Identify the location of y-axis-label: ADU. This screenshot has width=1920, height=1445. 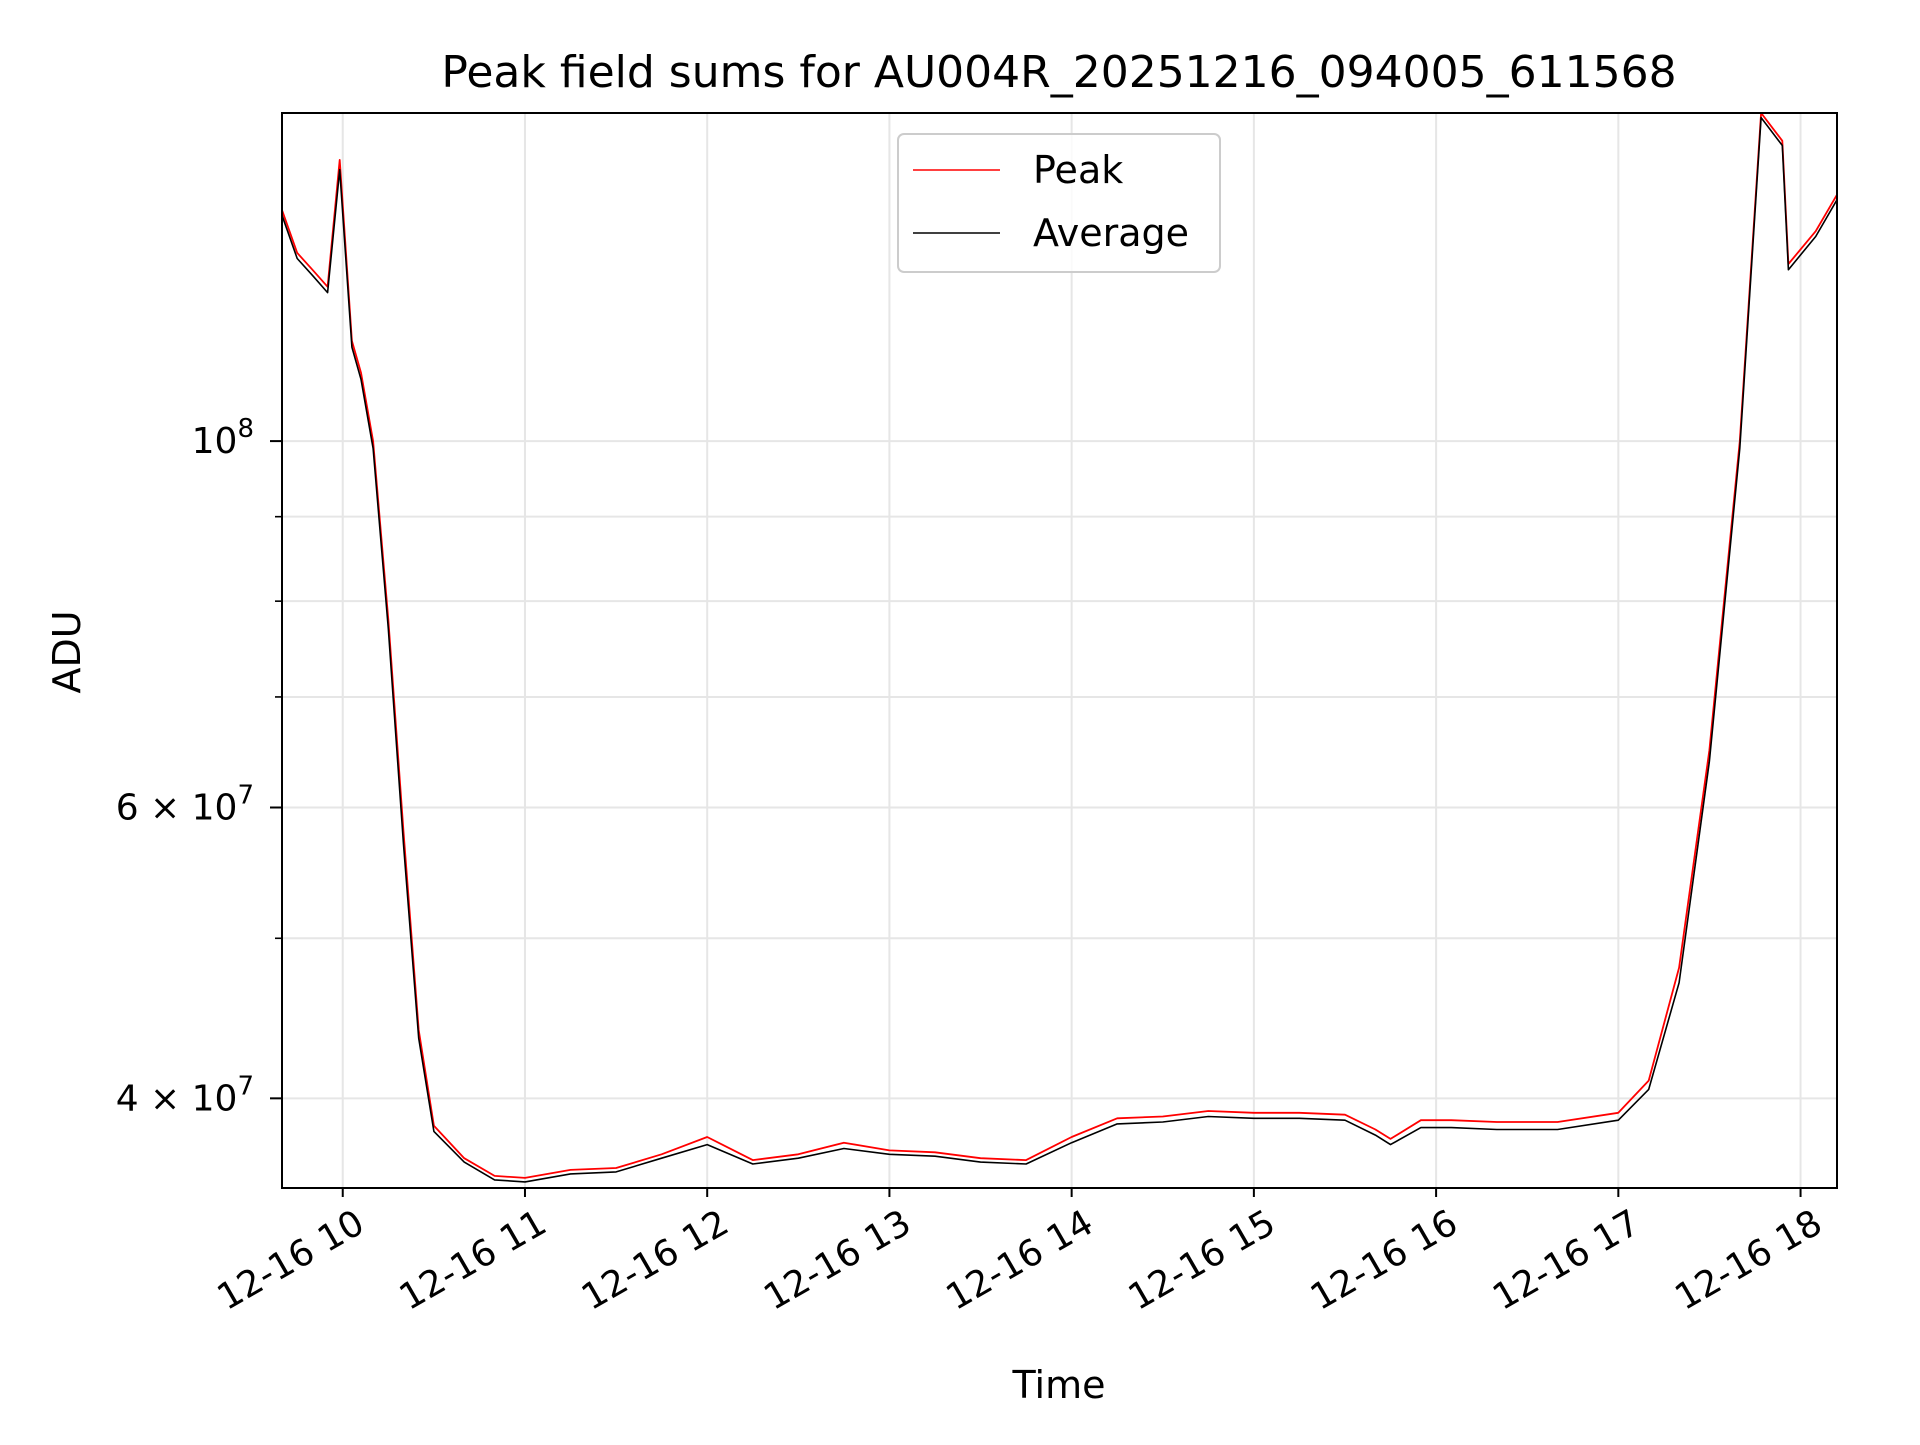
(67, 651).